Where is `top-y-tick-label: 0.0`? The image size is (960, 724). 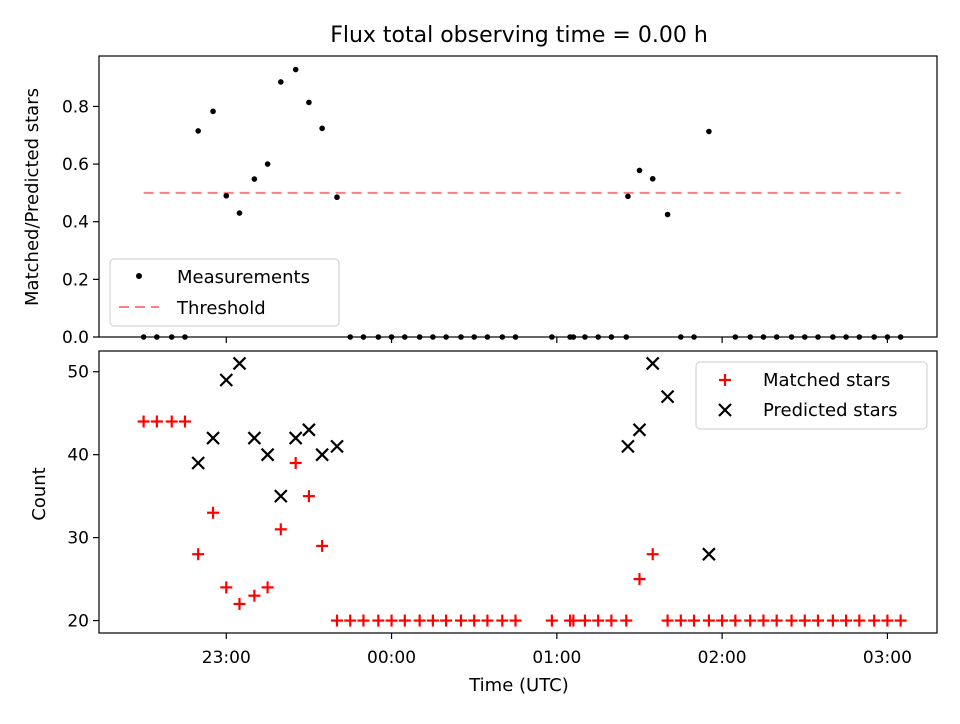
top-y-tick-label: 0.0 is located at coordinates (75, 338).